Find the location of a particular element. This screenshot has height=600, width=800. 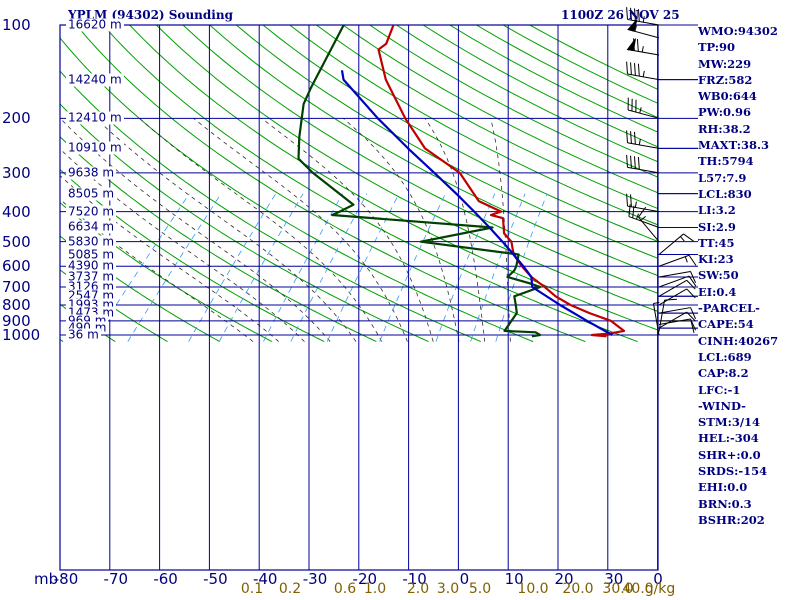

stability-index-item: RH:38.2 is located at coordinates (724, 128).